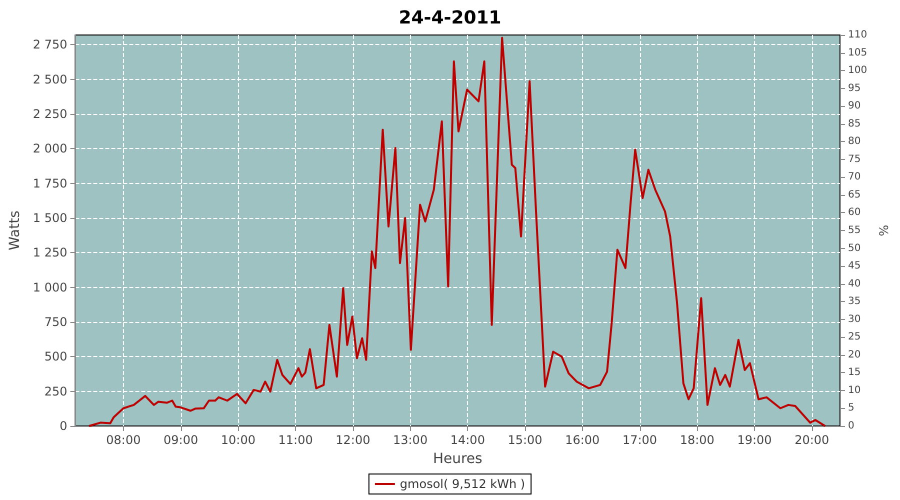 This screenshot has height=500, width=900. I want to click on y2-tick-label: 80, so click(854, 142).